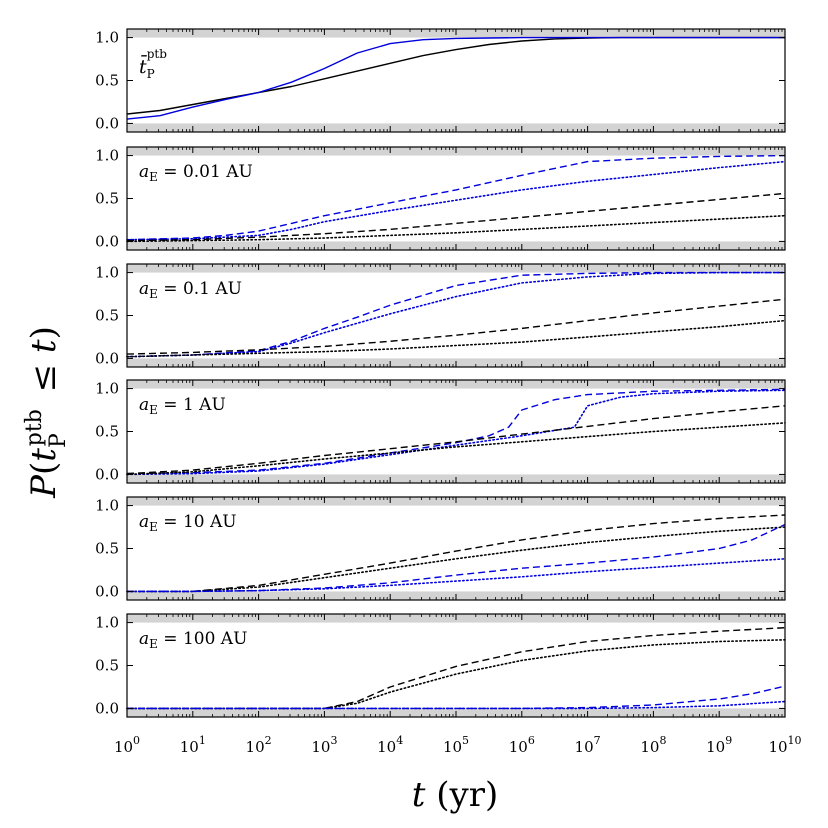  I want to click on panel-6: 0.0 0.5 1.0 aE = 100 AU, so click(440, 665).